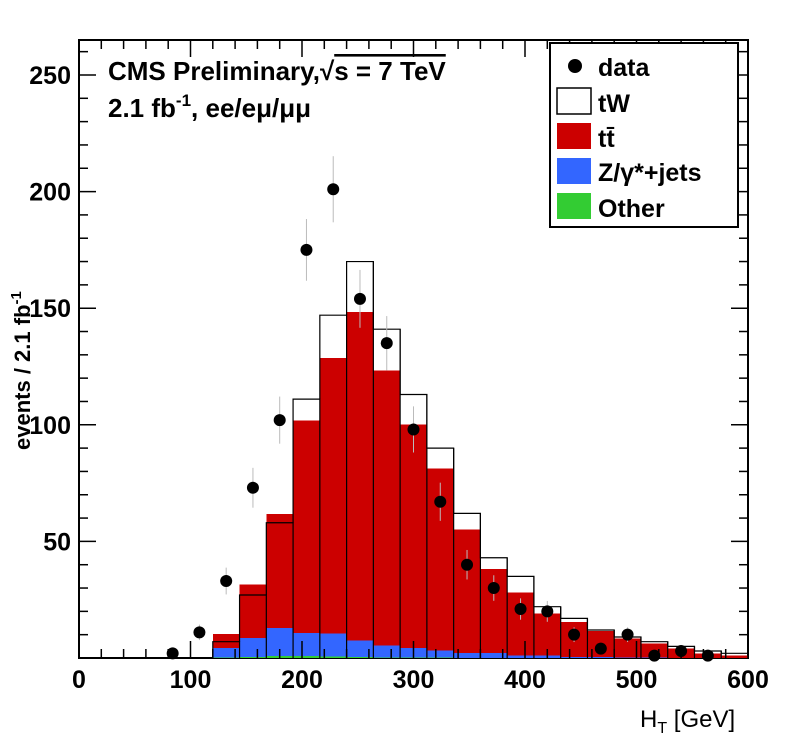 This screenshot has width=788, height=756. Describe the element at coordinates (574, 136) in the screenshot. I see `legend-swatch-ttbar` at that location.